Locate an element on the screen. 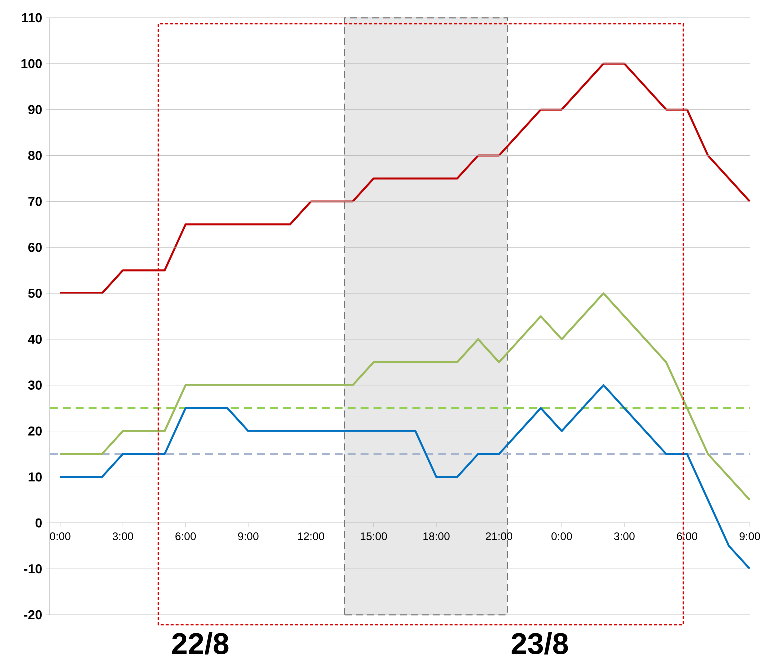  y-tick-label: 50 is located at coordinates (35, 293).